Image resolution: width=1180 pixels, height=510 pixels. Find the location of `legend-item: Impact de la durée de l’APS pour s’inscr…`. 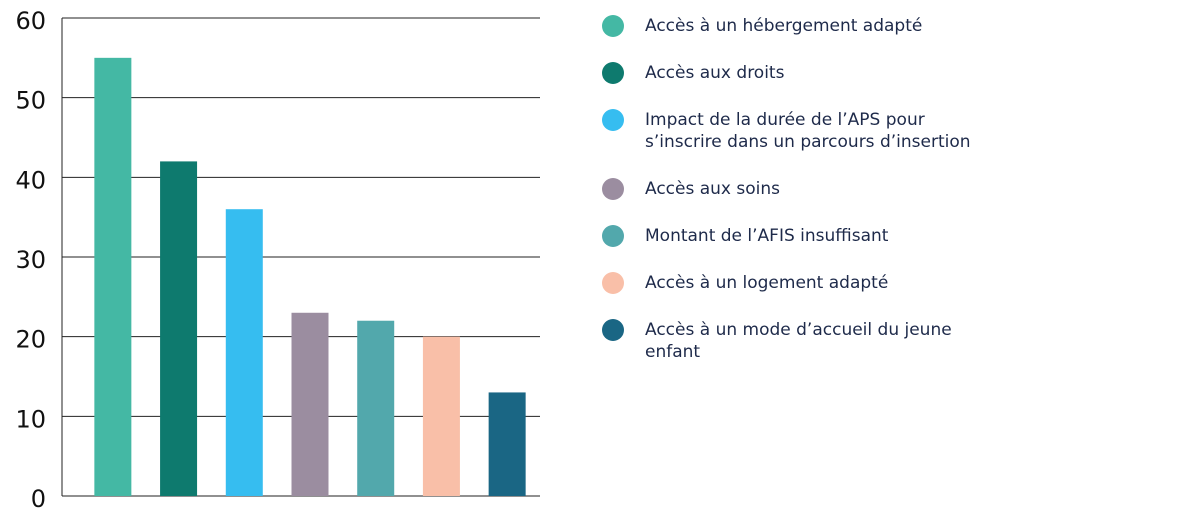

legend-item: Impact de la durée de l’APS pour s’inscr… is located at coordinates (802, 131).